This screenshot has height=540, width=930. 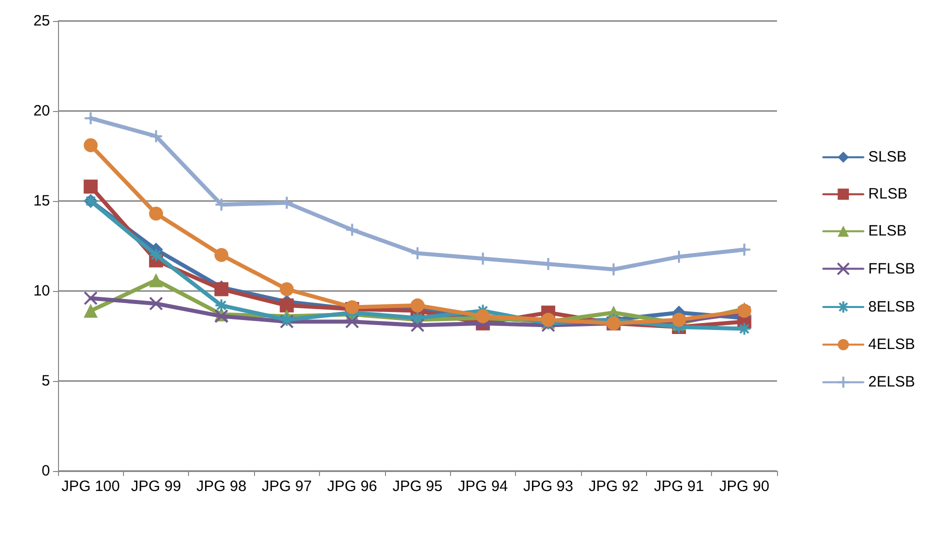 I want to click on x-tick-label: JPG 96, so click(x=352, y=486).